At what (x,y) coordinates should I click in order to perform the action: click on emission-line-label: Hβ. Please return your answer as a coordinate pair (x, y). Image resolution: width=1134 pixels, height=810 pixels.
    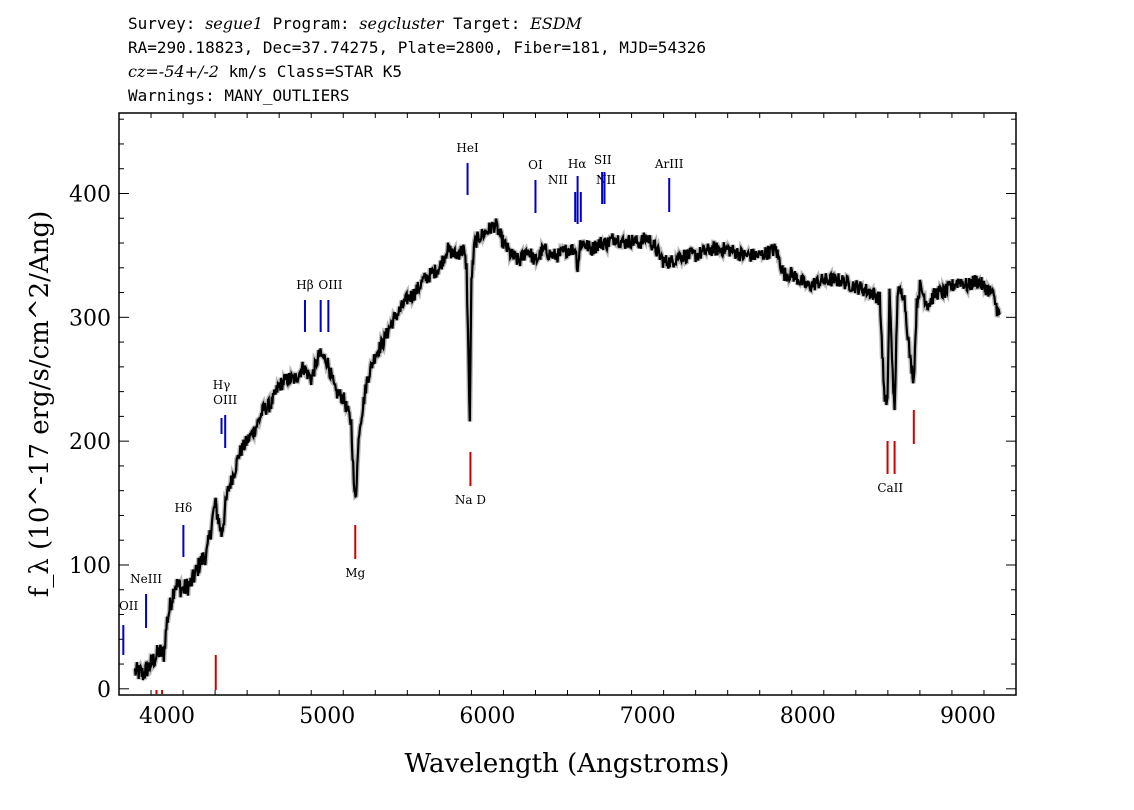
    Looking at the image, I should click on (304, 285).